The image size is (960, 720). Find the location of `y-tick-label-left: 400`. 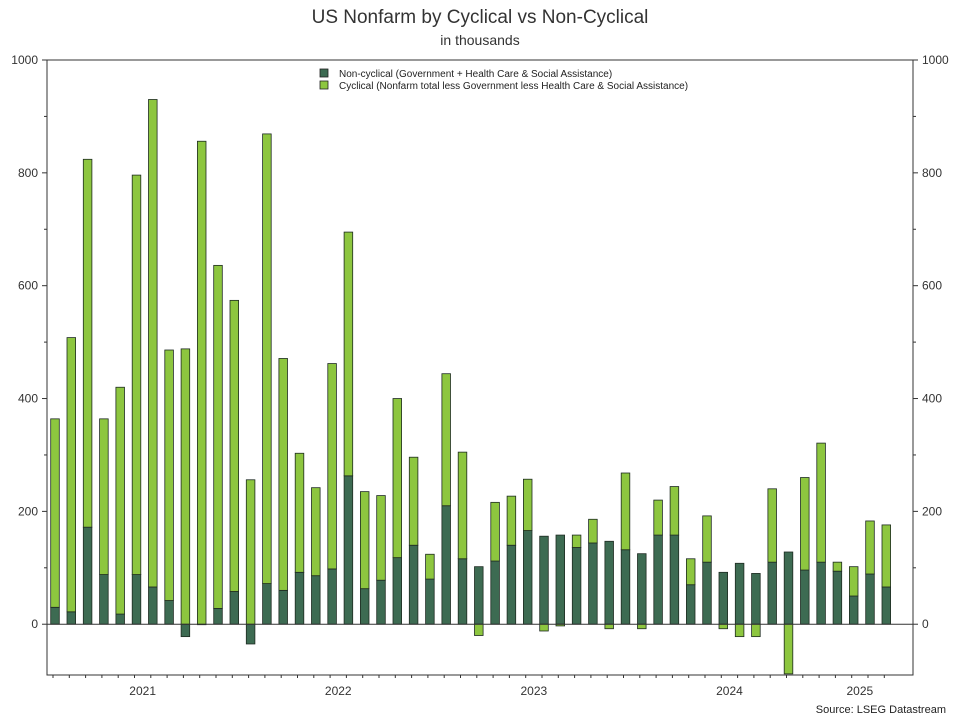

y-tick-label-left: 400 is located at coordinates (28, 399).